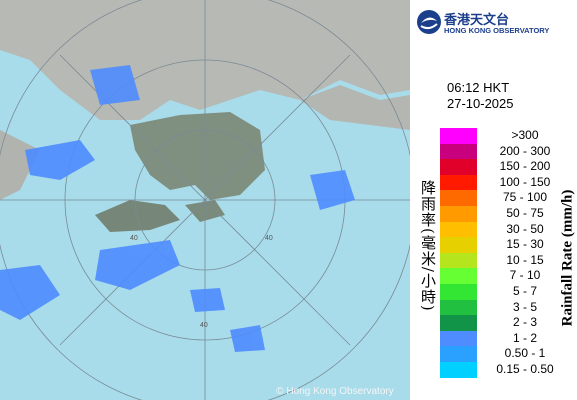  I want to click on legend-label: >300, so click(525, 135).